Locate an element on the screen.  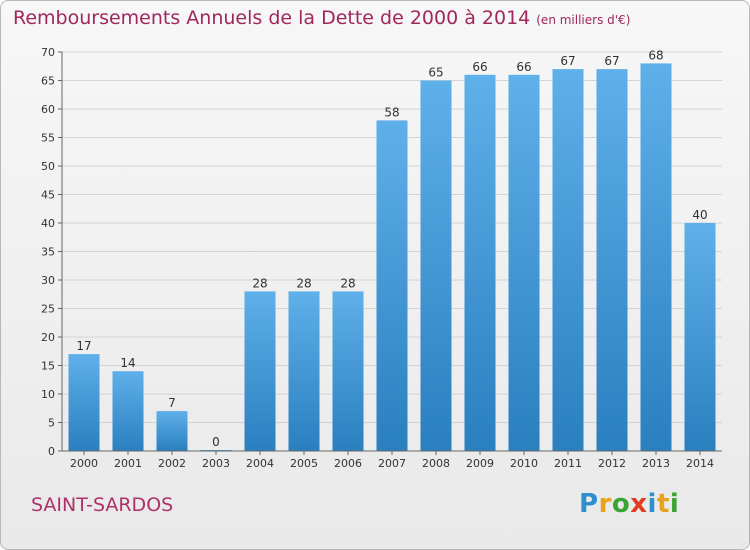
y-tick-label: 35 is located at coordinates (48, 252).